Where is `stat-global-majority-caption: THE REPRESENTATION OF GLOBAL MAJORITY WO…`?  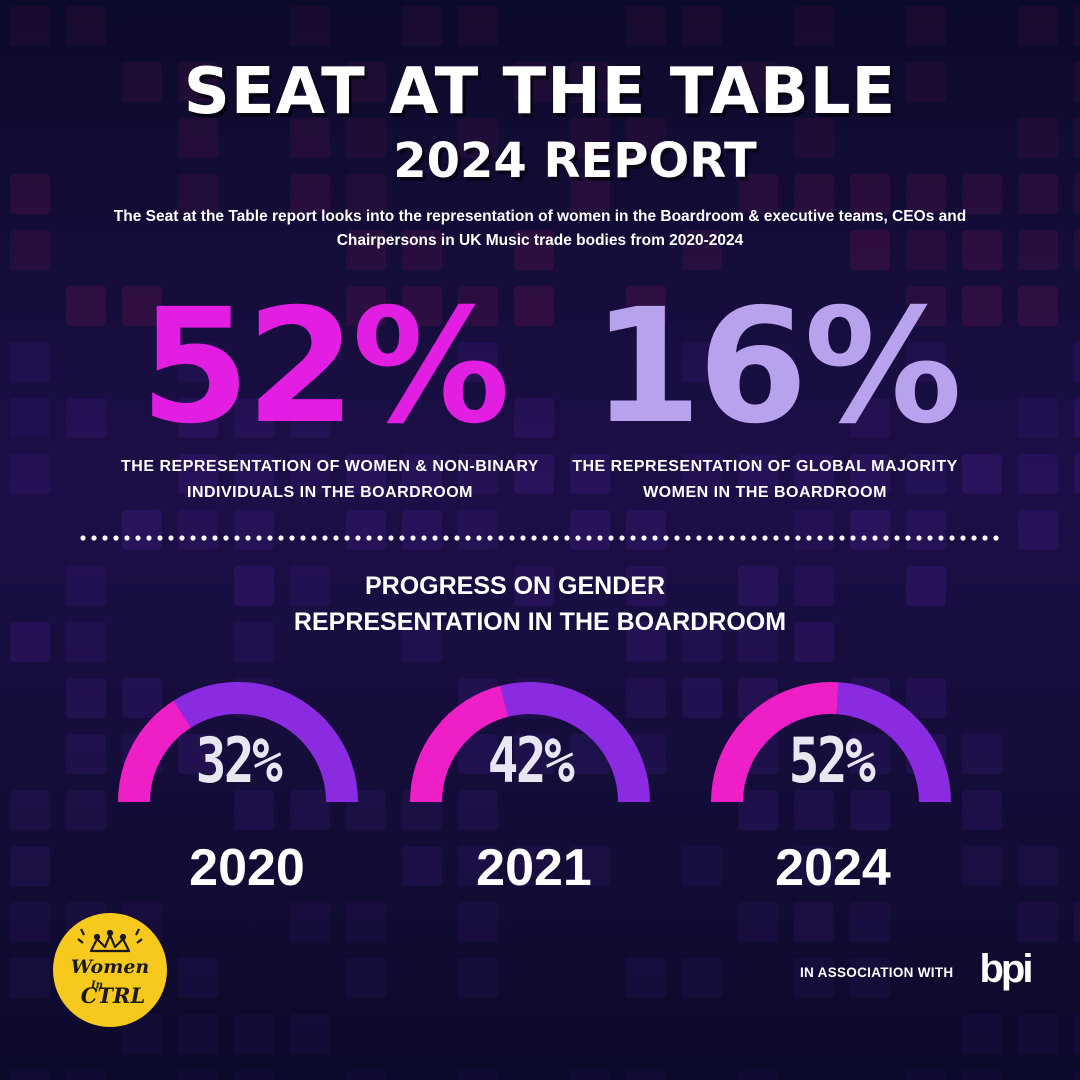 stat-global-majority-caption: THE REPRESENTATION OF GLOBAL MAJORITY WO… is located at coordinates (765, 479).